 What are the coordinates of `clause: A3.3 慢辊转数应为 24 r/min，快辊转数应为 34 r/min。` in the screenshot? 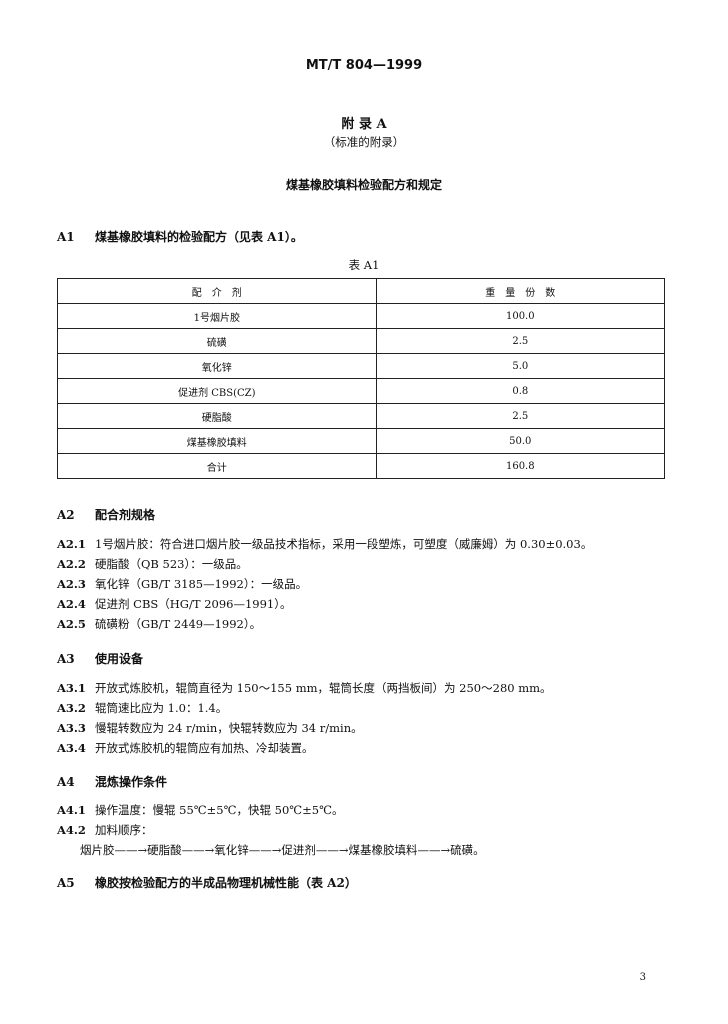 It's located at (210, 728).